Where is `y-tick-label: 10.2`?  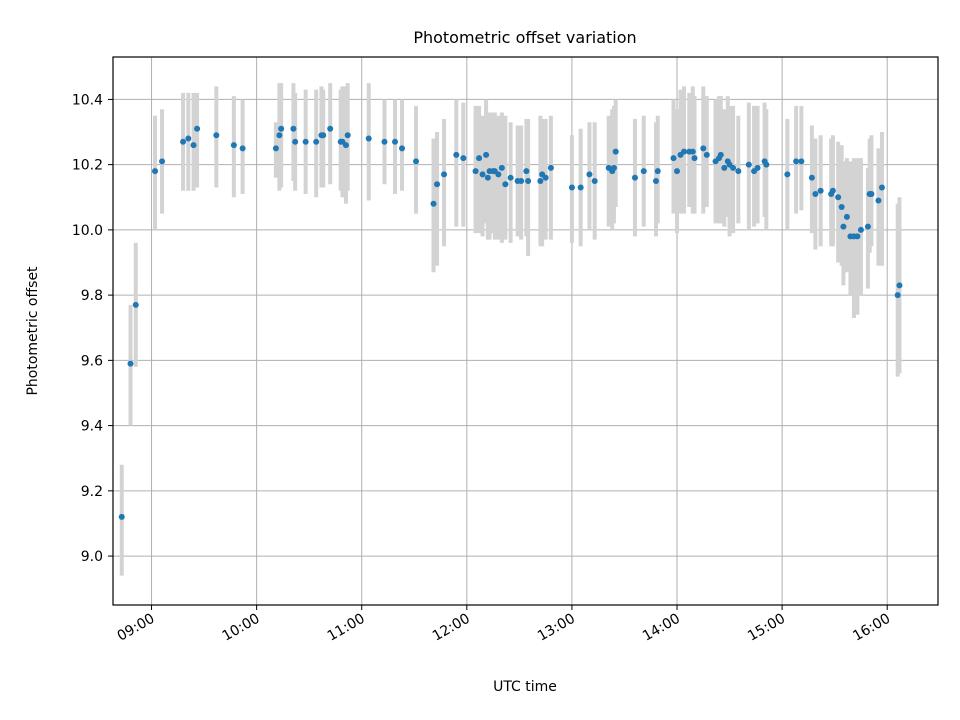 y-tick-label: 10.2 is located at coordinates (87, 166).